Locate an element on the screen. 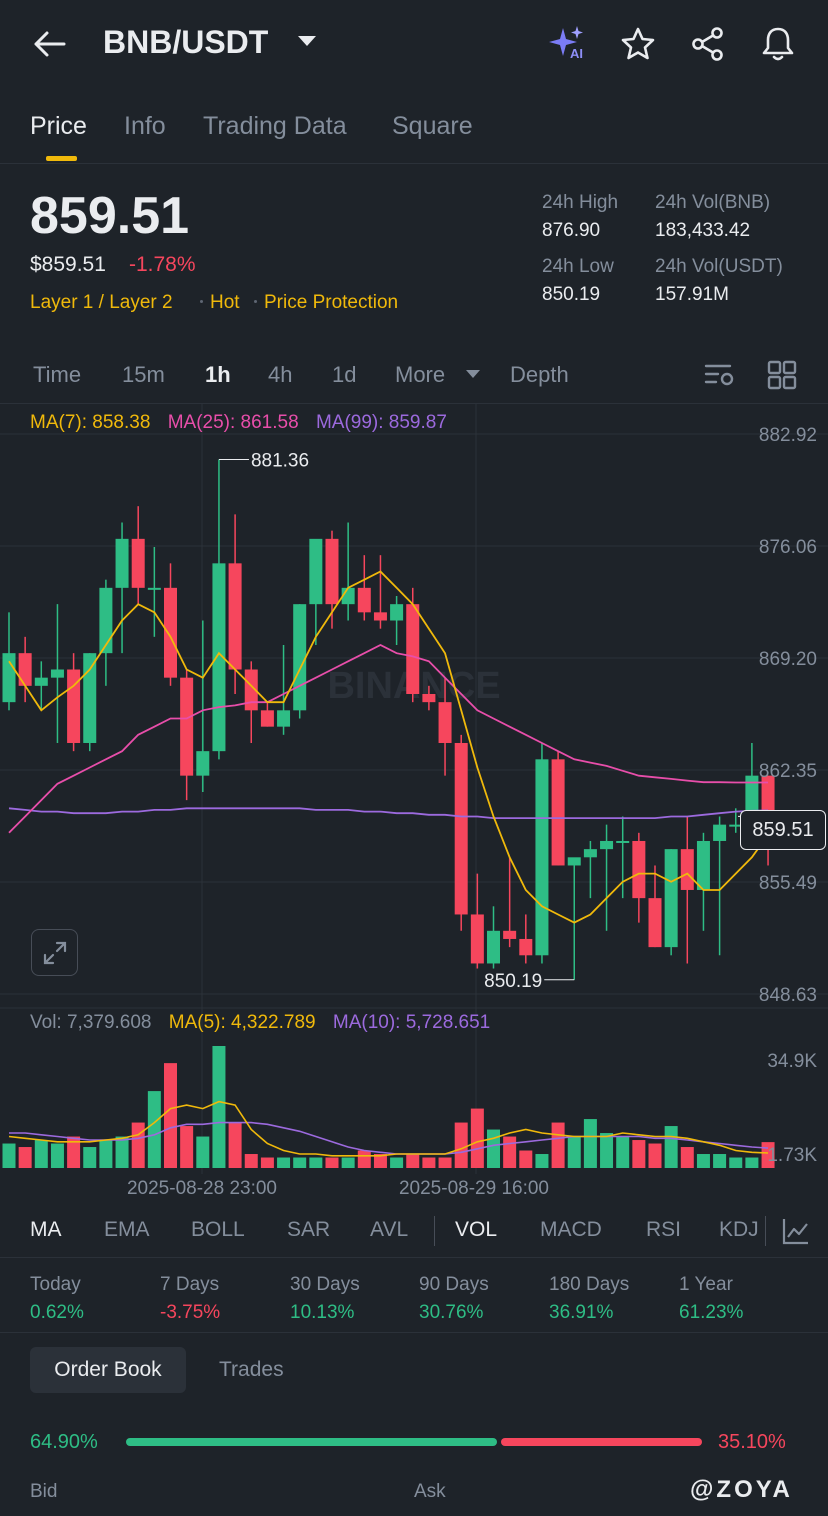 Image resolution: width=828 pixels, height=1516 pixels. low-value: 850.19 is located at coordinates (571, 294).